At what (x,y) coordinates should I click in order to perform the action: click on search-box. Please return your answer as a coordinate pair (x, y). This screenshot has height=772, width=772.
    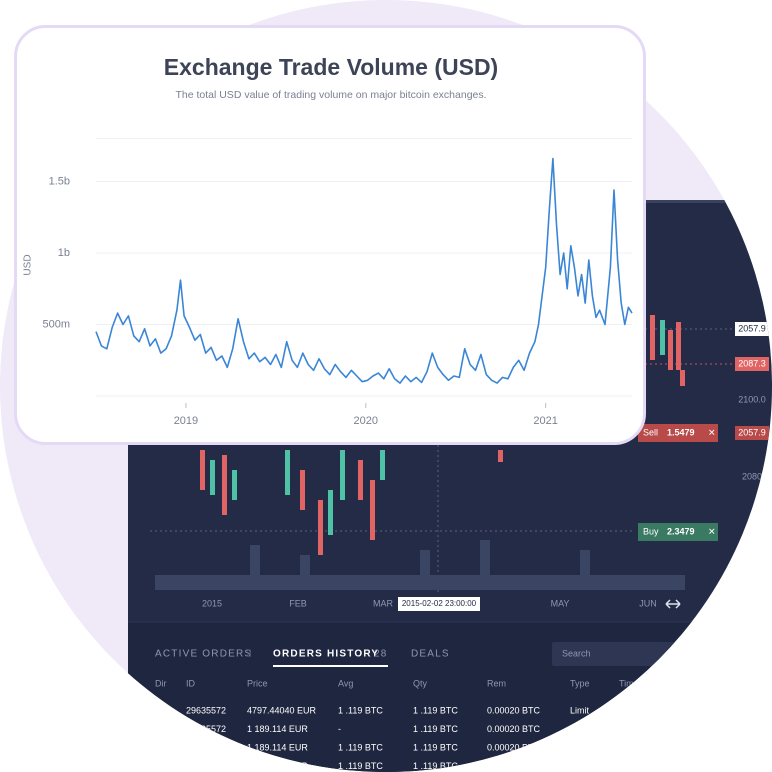
    Looking at the image, I should click on (617, 654).